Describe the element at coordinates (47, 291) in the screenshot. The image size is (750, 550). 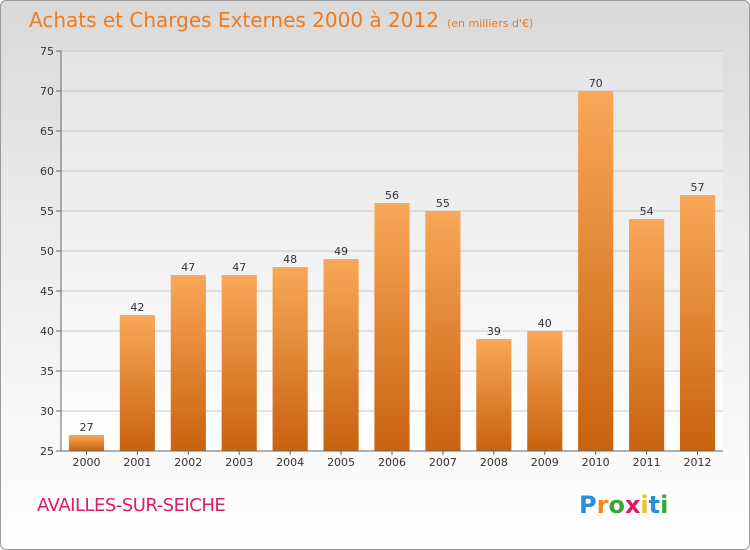
I see `y-tick-label: 45` at that location.